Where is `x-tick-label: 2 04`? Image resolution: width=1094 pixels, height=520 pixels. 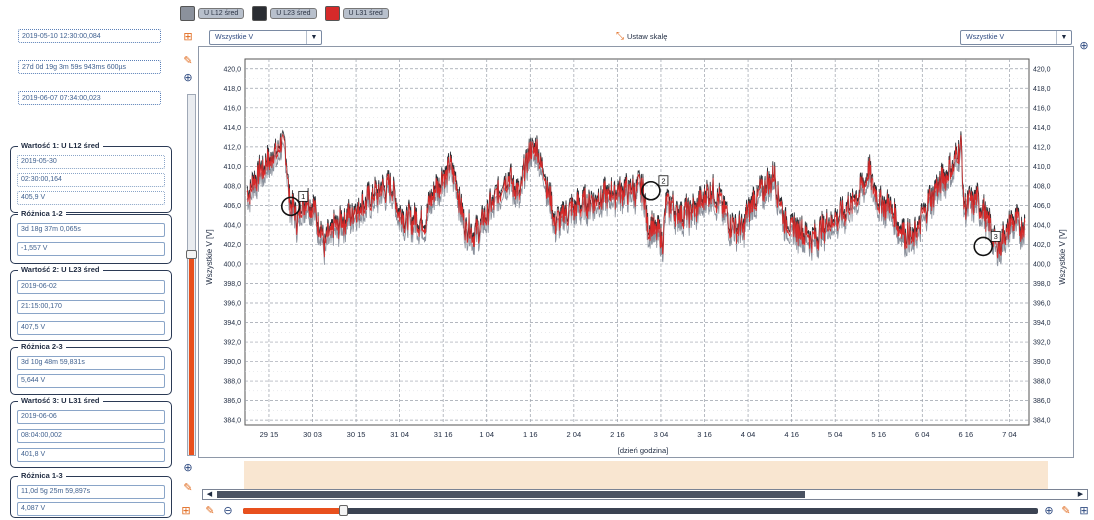 x-tick-label: 2 04 is located at coordinates (574, 434).